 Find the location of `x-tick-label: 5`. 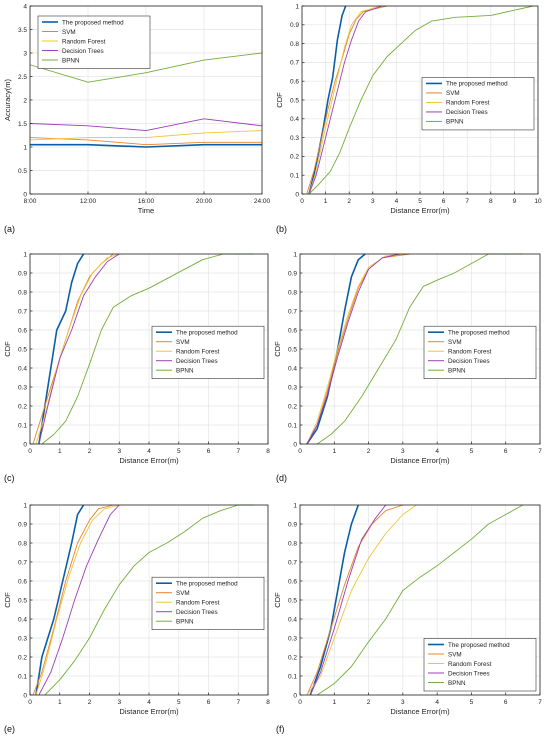

x-tick-label: 5 is located at coordinates (472, 702).